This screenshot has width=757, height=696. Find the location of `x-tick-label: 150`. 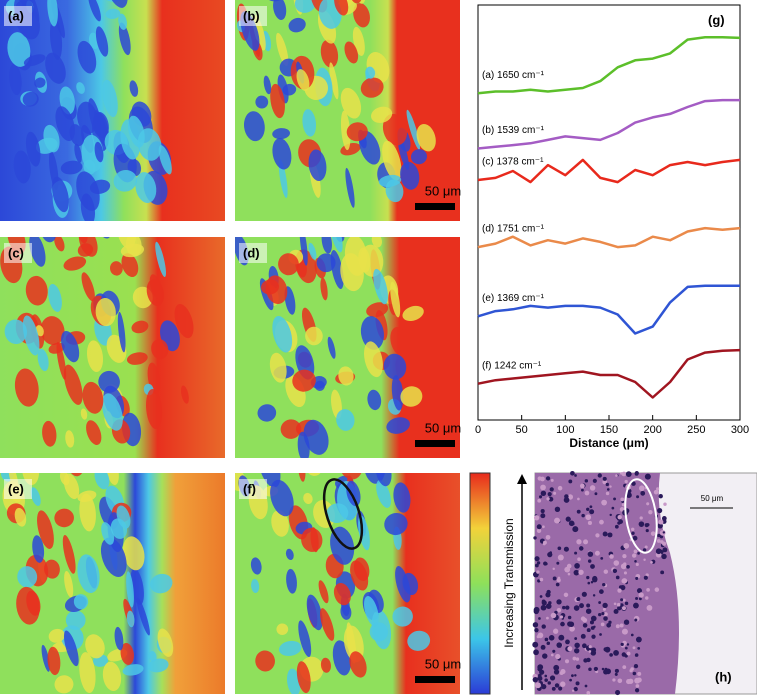

x-tick-label: 150 is located at coordinates (609, 430).